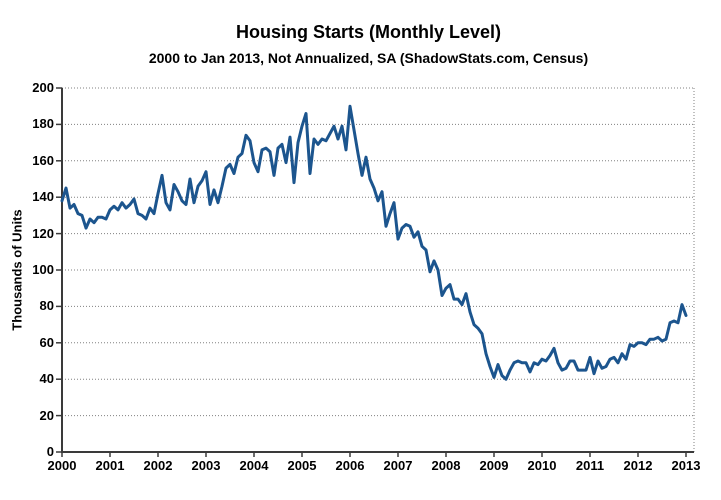 This screenshot has height=500, width=721. I want to click on x-tick-label-2008: 2008, so click(446, 465).